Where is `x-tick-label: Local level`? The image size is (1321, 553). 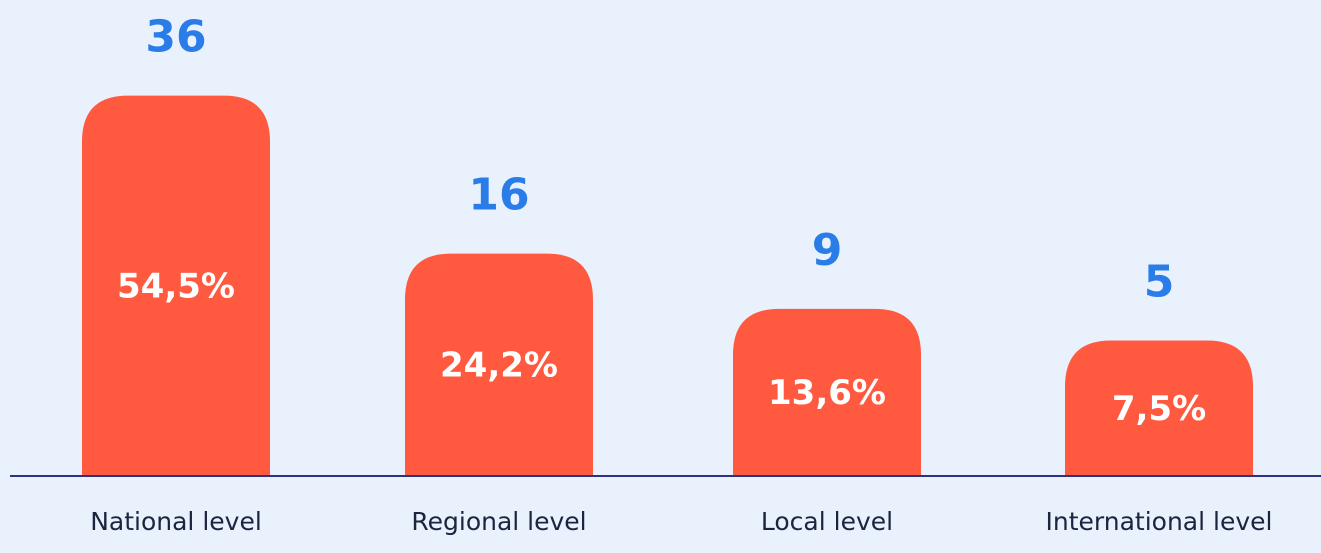
x-tick-label: Local level is located at coordinates (827, 521).